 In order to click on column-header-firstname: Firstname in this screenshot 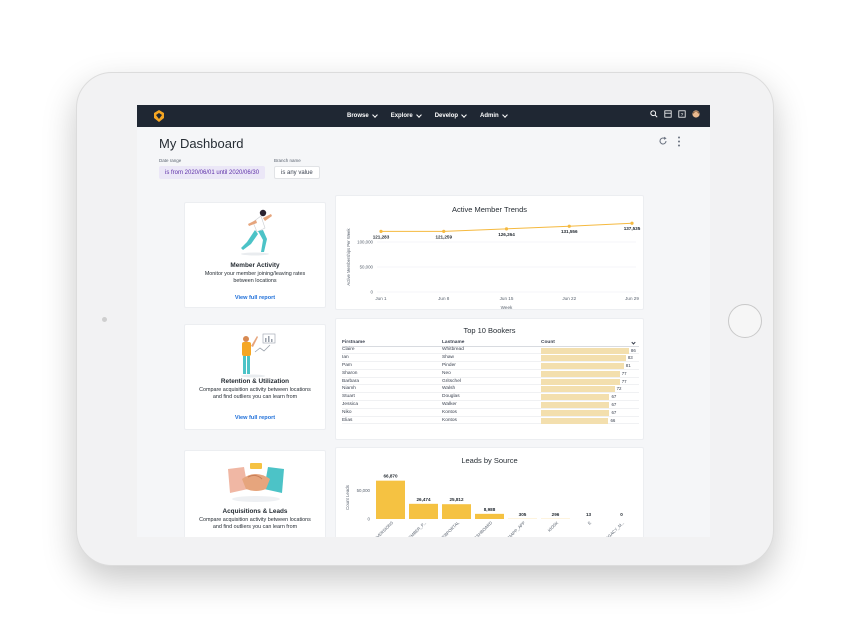, I will do `click(392, 343)`.